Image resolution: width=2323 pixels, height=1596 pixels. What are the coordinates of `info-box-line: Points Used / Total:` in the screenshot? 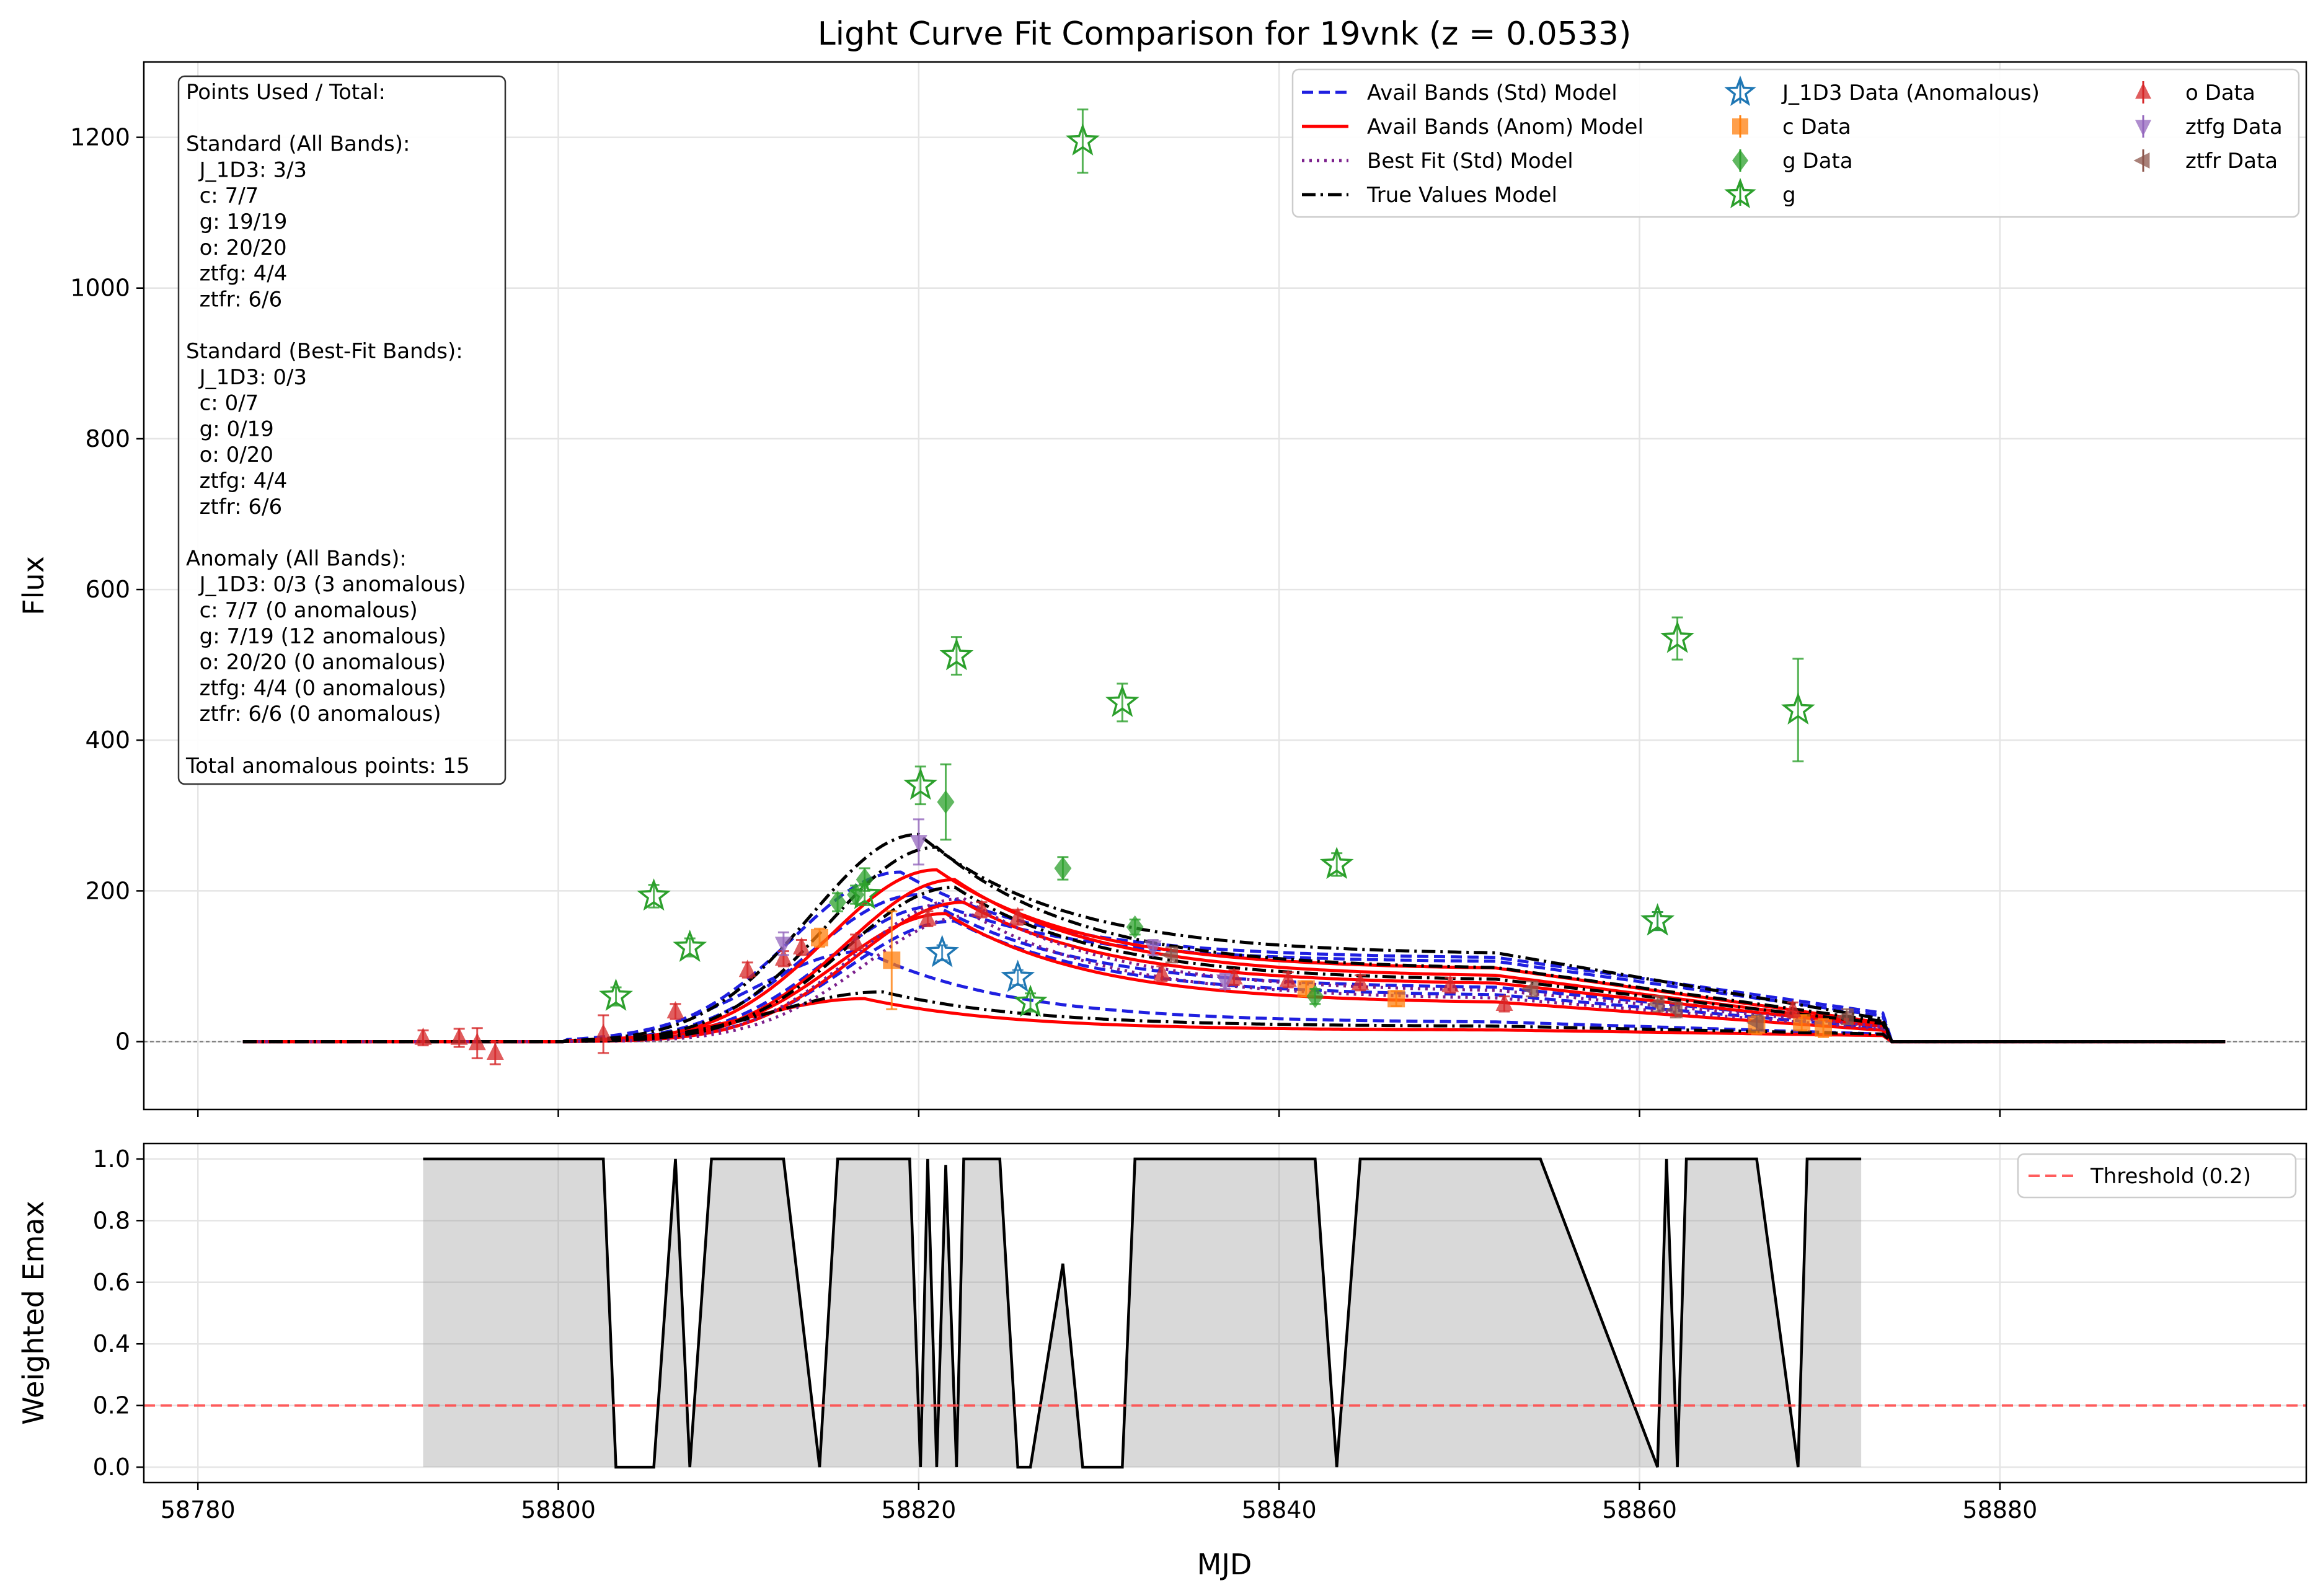 It's located at (286, 92).